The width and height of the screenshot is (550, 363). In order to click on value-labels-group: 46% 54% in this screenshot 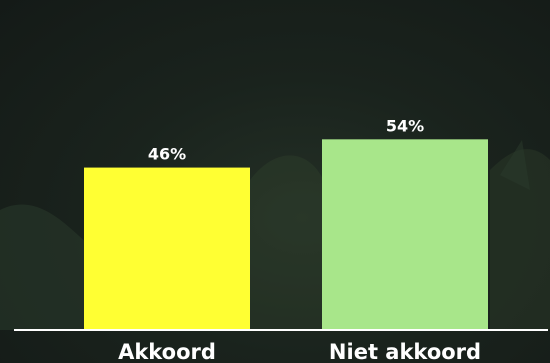, I will do `click(286, 139)`.